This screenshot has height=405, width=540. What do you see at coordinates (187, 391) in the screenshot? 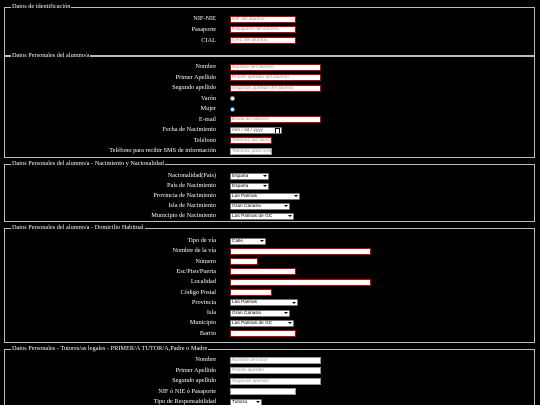
I see `field-label: NIF ó NIE ó Pasaporte` at bounding box center [187, 391].